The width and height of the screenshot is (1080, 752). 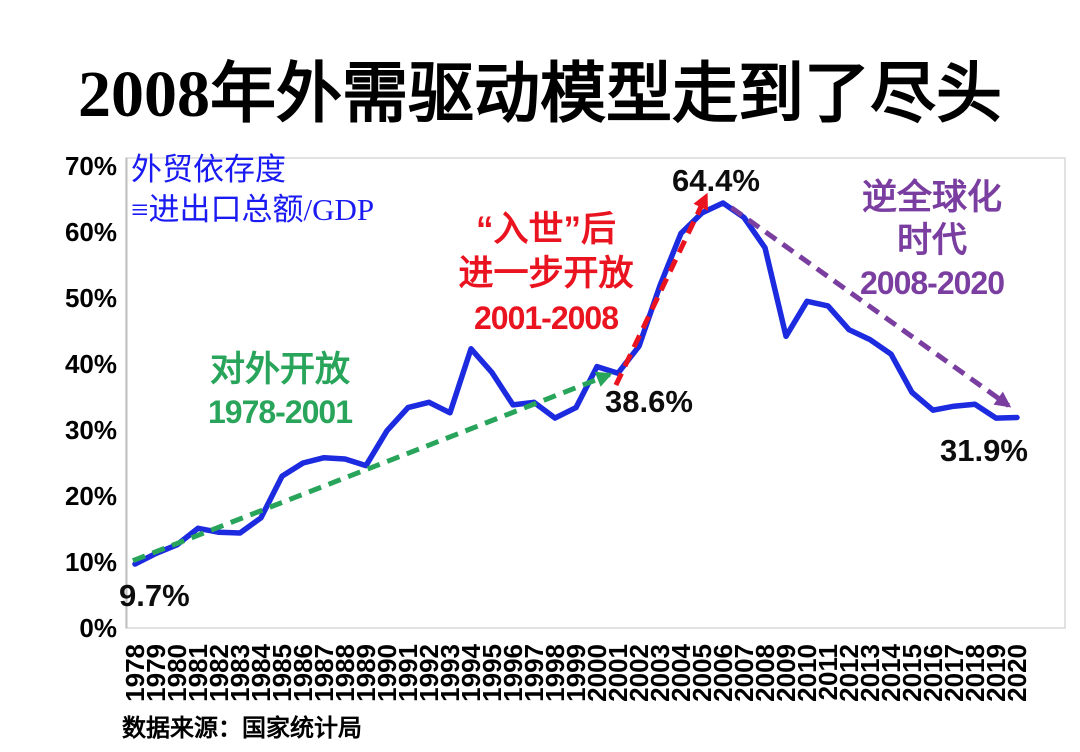 I want to click on x-tick-label: 1979, so click(x=156, y=673).